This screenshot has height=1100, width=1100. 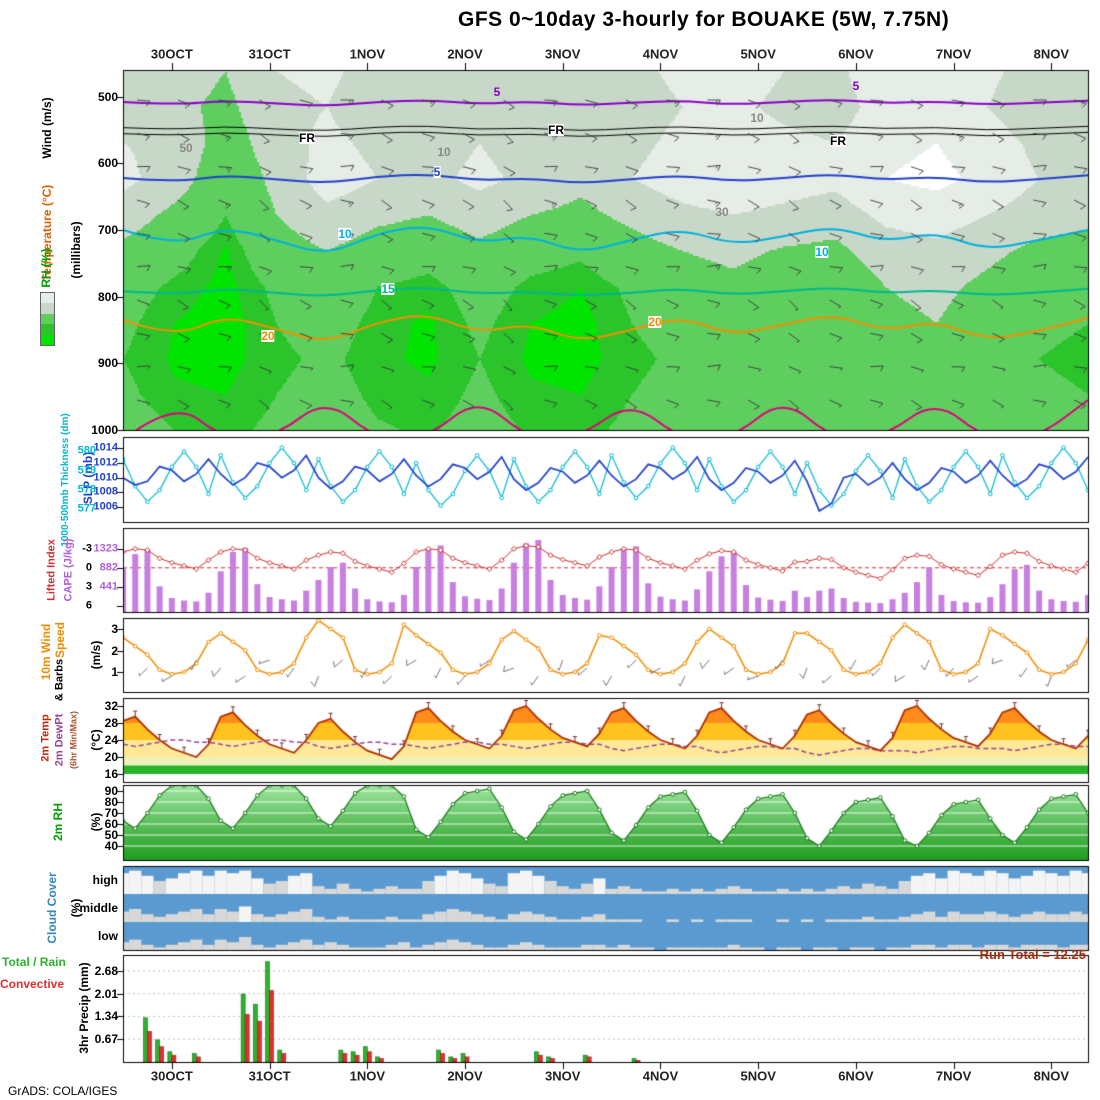 What do you see at coordinates (186, 148) in the screenshot?
I see `contour-label: 50` at bounding box center [186, 148].